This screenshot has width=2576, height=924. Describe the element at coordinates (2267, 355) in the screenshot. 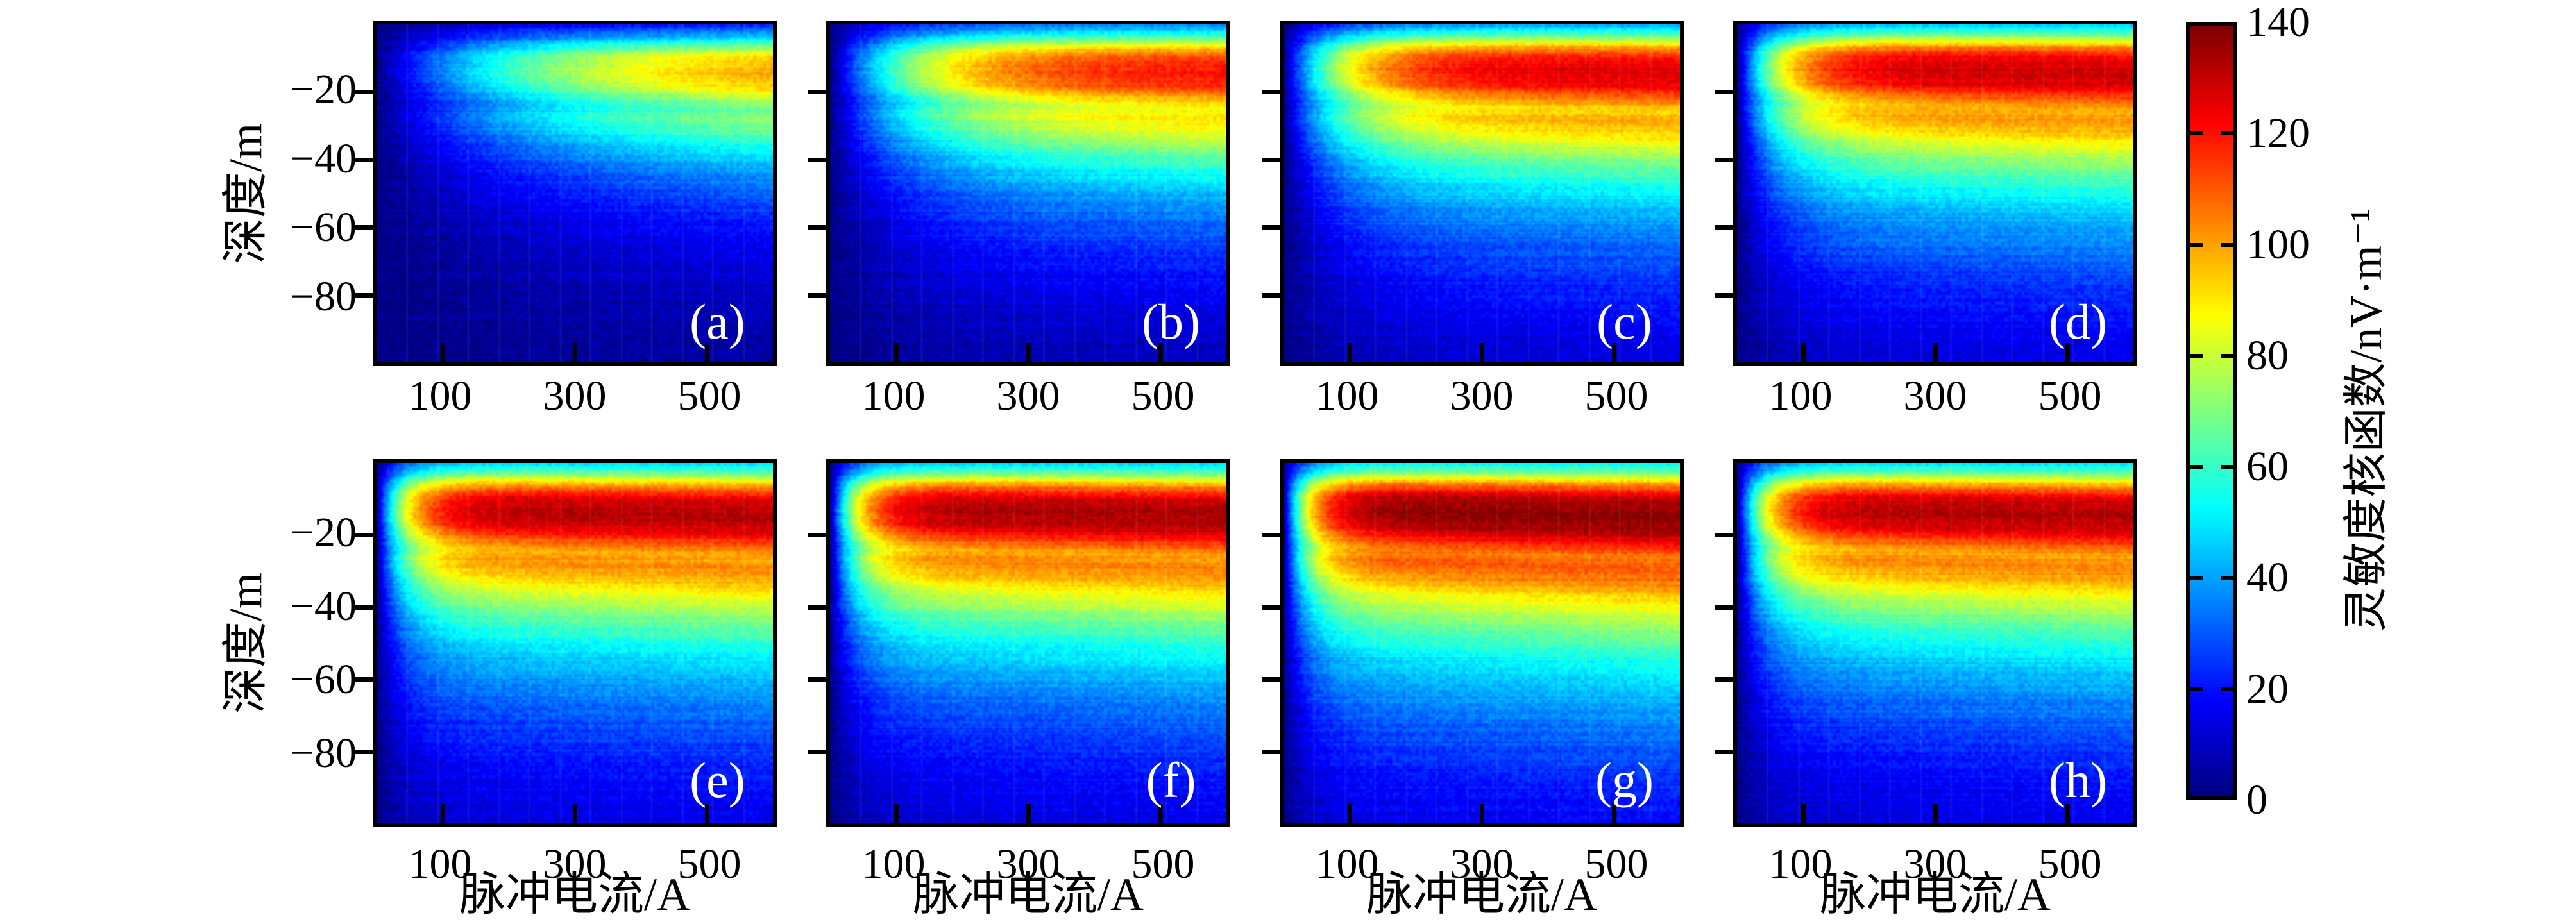

I see `colorbar-tick-label: 80` at that location.